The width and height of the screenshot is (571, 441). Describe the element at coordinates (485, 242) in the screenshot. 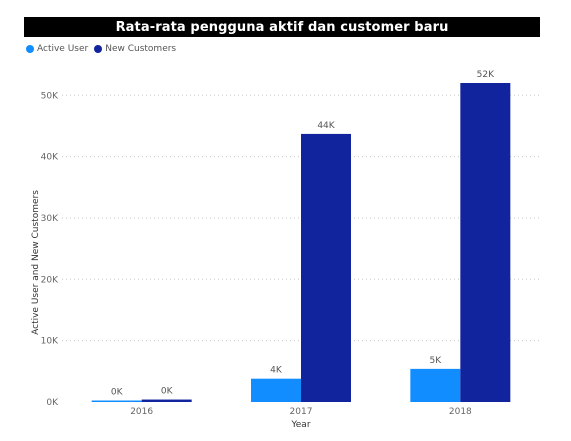

I see `bar-new-customers-2018` at that location.